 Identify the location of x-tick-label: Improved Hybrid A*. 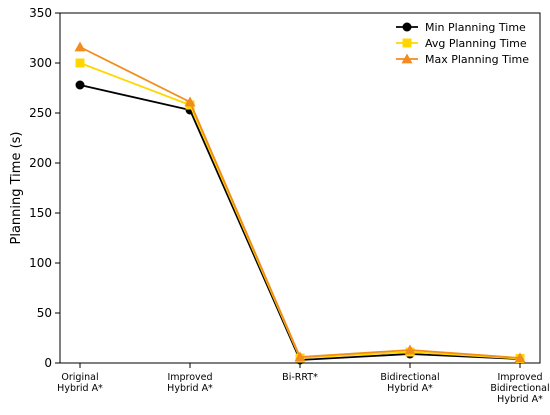
(190, 383).